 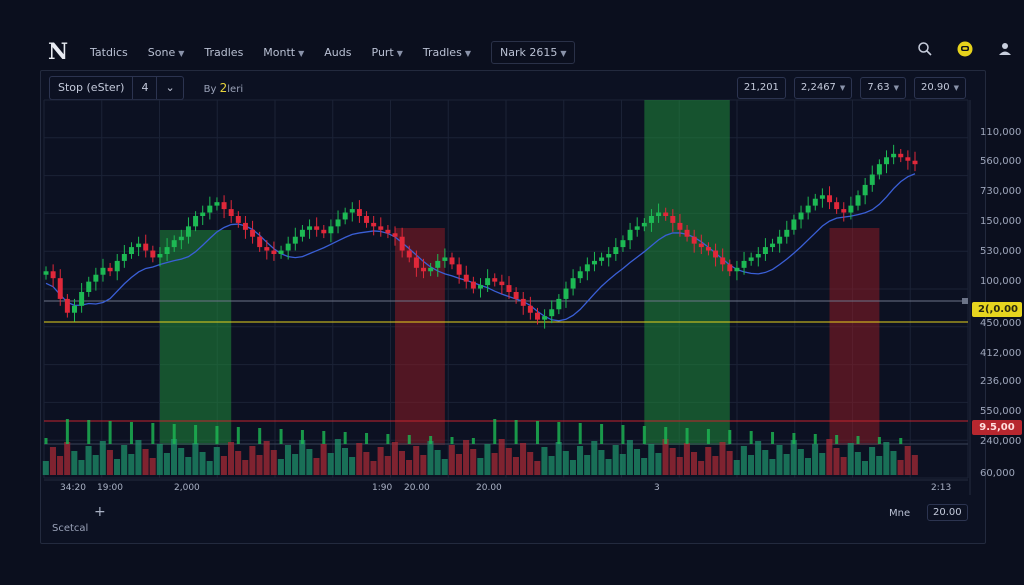 I want to click on y-axis-label: 236,000, so click(x=1000, y=381).